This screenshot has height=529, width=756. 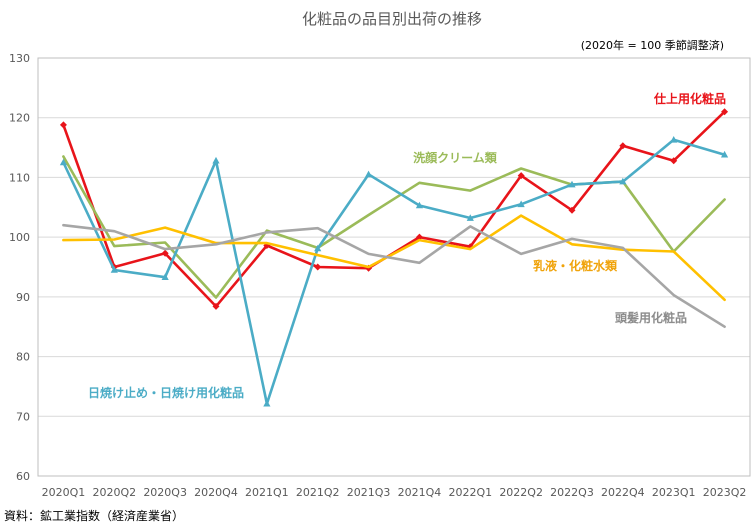 What do you see at coordinates (23, 357) in the screenshot?
I see `y-tick-label: 80` at bounding box center [23, 357].